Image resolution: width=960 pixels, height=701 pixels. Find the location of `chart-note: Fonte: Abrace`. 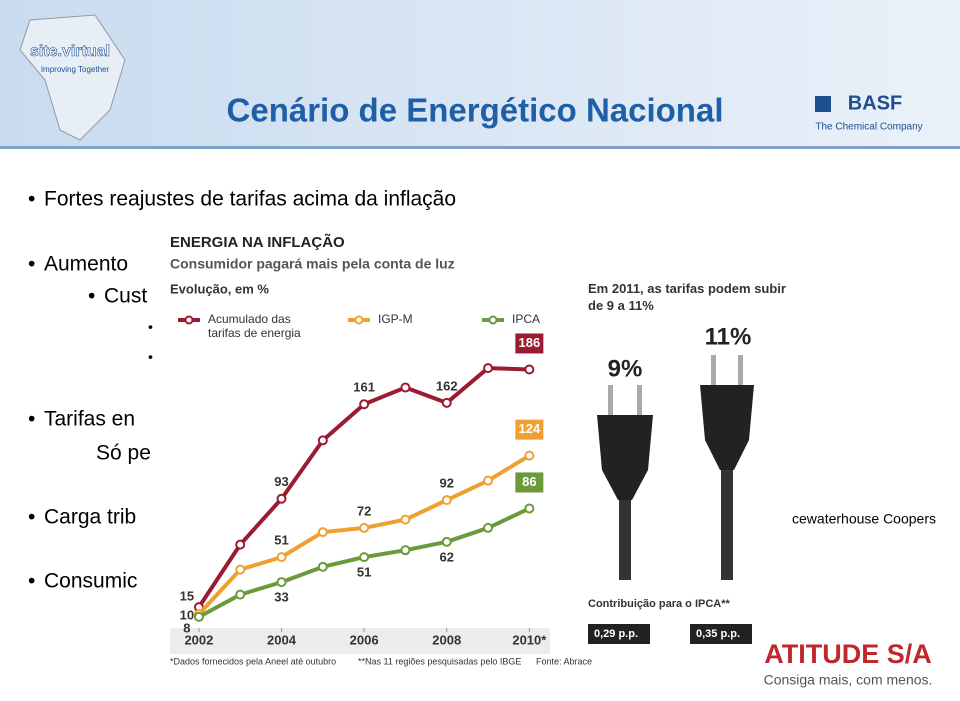

chart-note: Fonte: Abrace is located at coordinates (564, 661).